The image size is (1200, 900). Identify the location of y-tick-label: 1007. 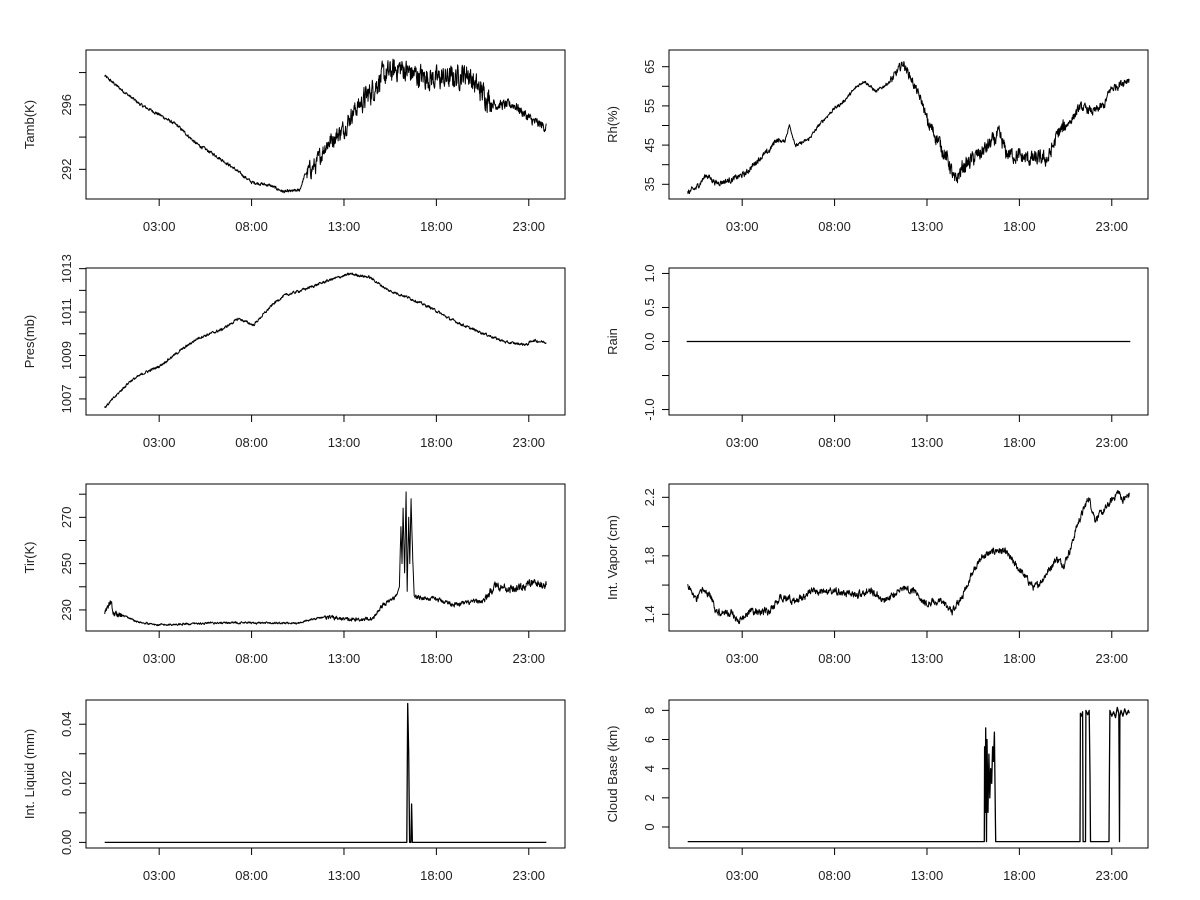
(66, 398).